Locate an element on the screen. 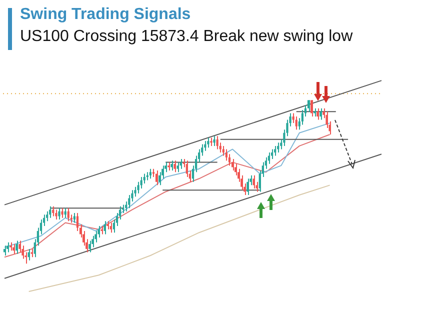 The height and width of the screenshot is (321, 438). chart-title: Swing Trading Signals is located at coordinates (105, 15).